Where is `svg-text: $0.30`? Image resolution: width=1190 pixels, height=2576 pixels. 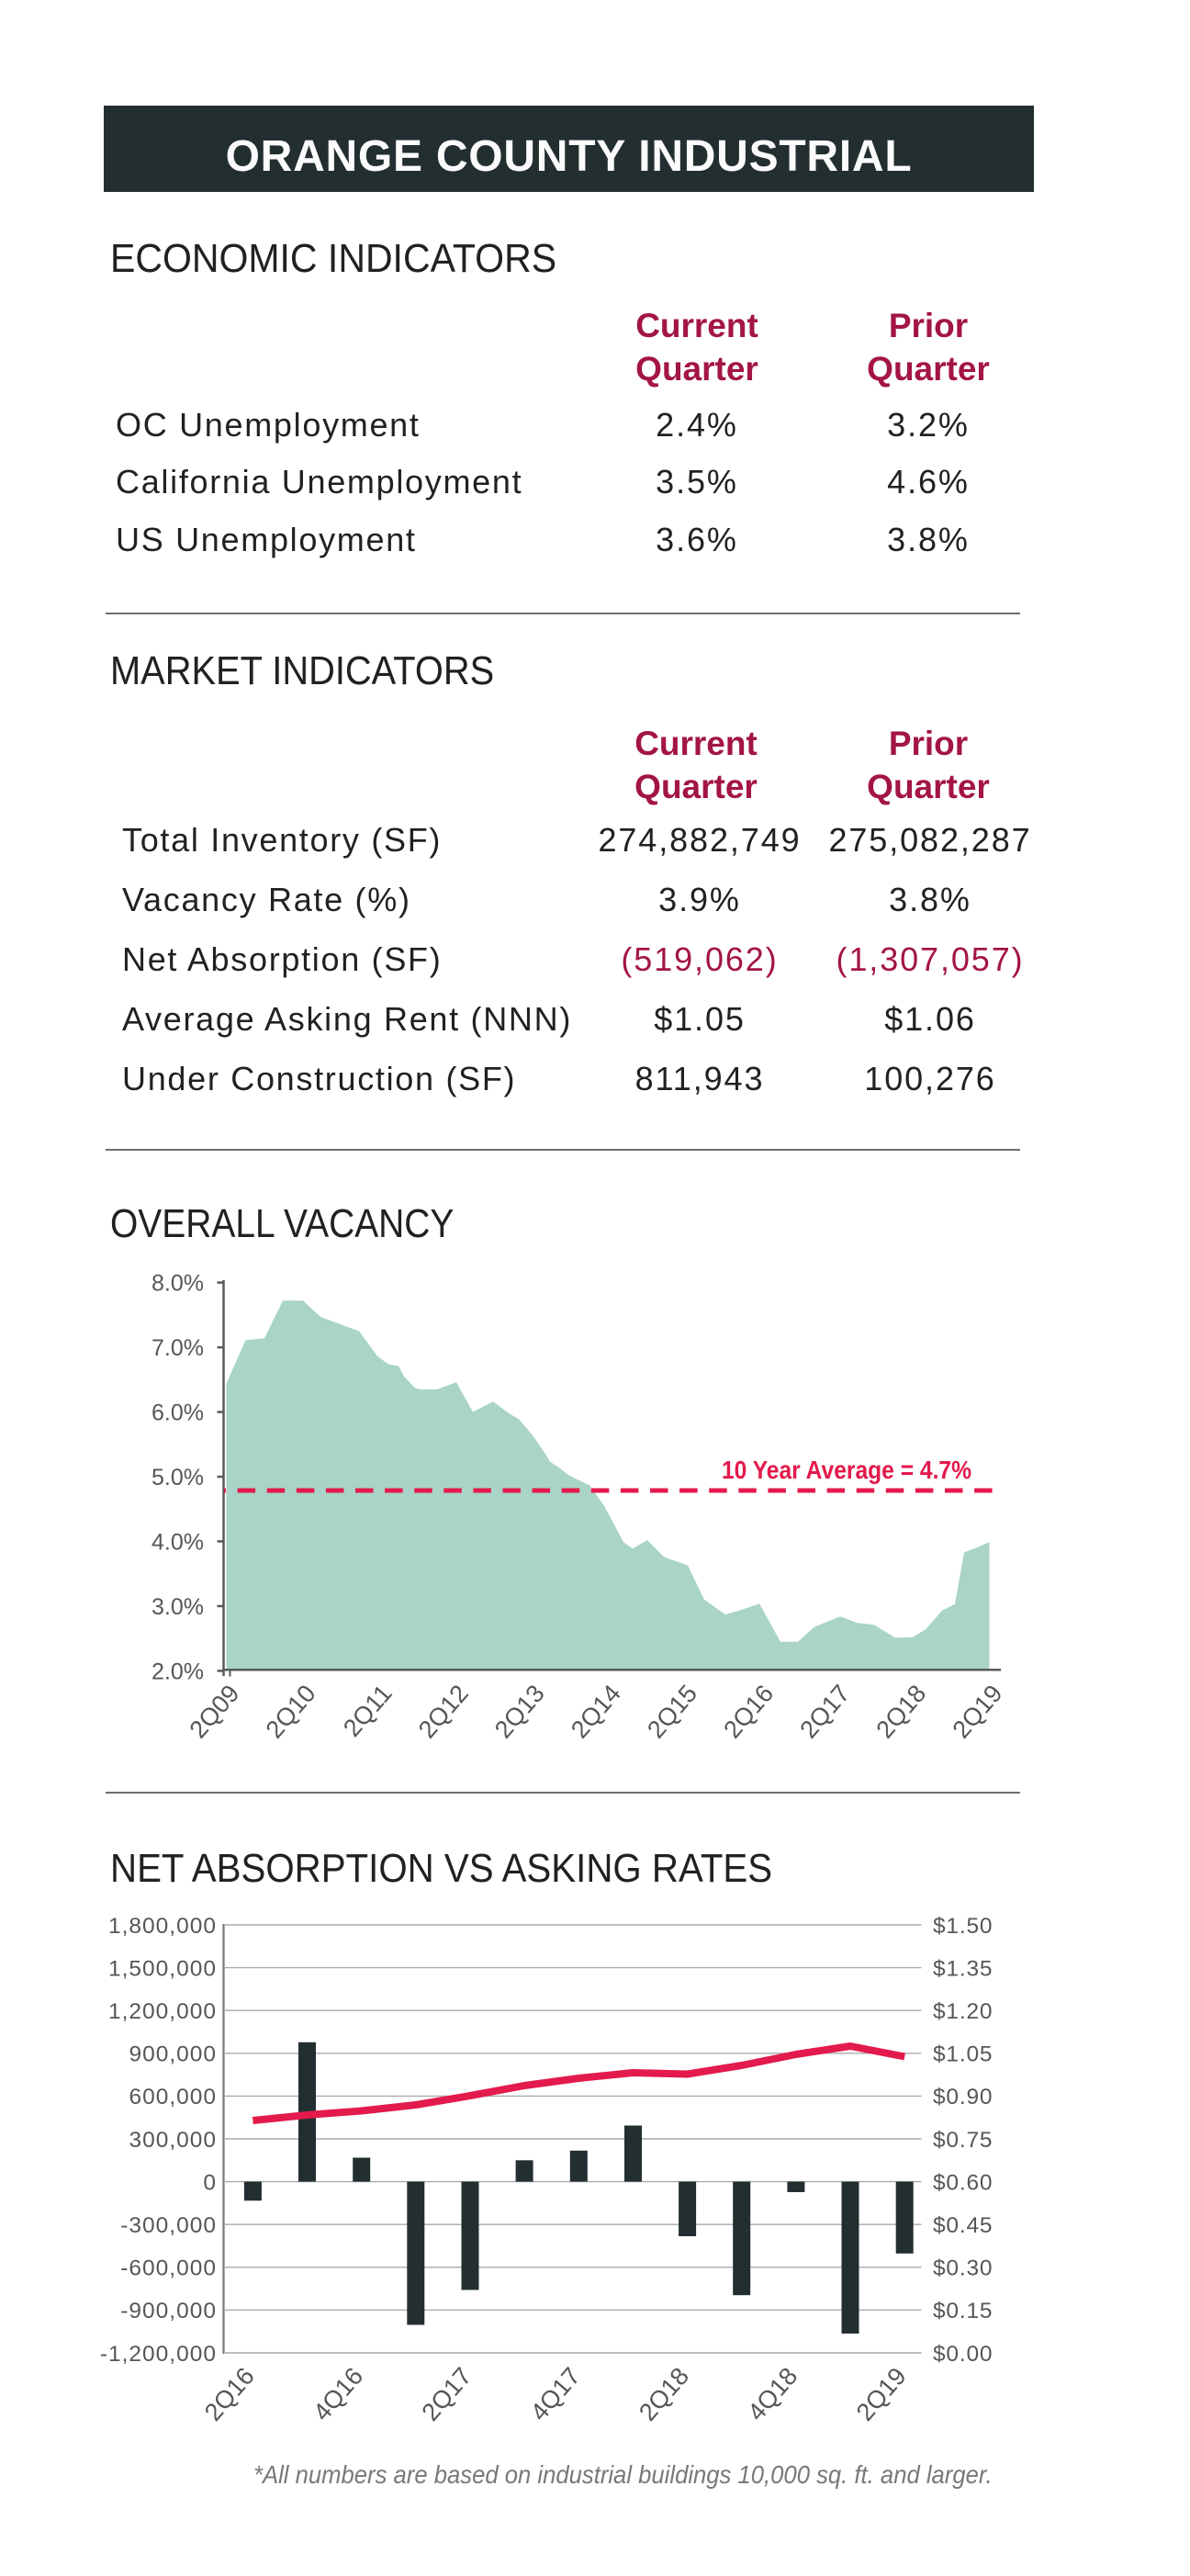 svg-text: $0.30 is located at coordinates (963, 2268).